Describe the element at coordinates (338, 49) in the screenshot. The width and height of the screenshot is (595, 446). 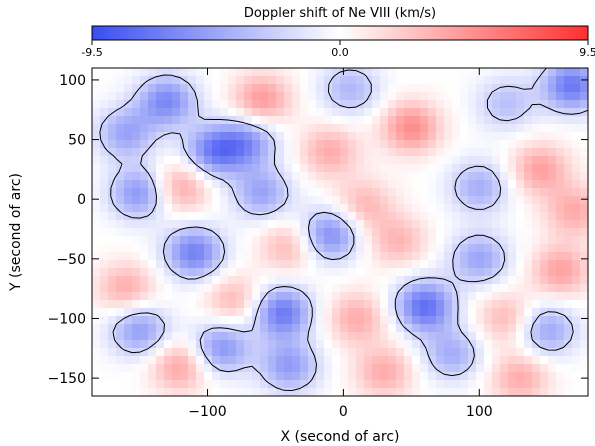
I see `colorbar-ticks: -9.5 0.0 9.5` at that location.